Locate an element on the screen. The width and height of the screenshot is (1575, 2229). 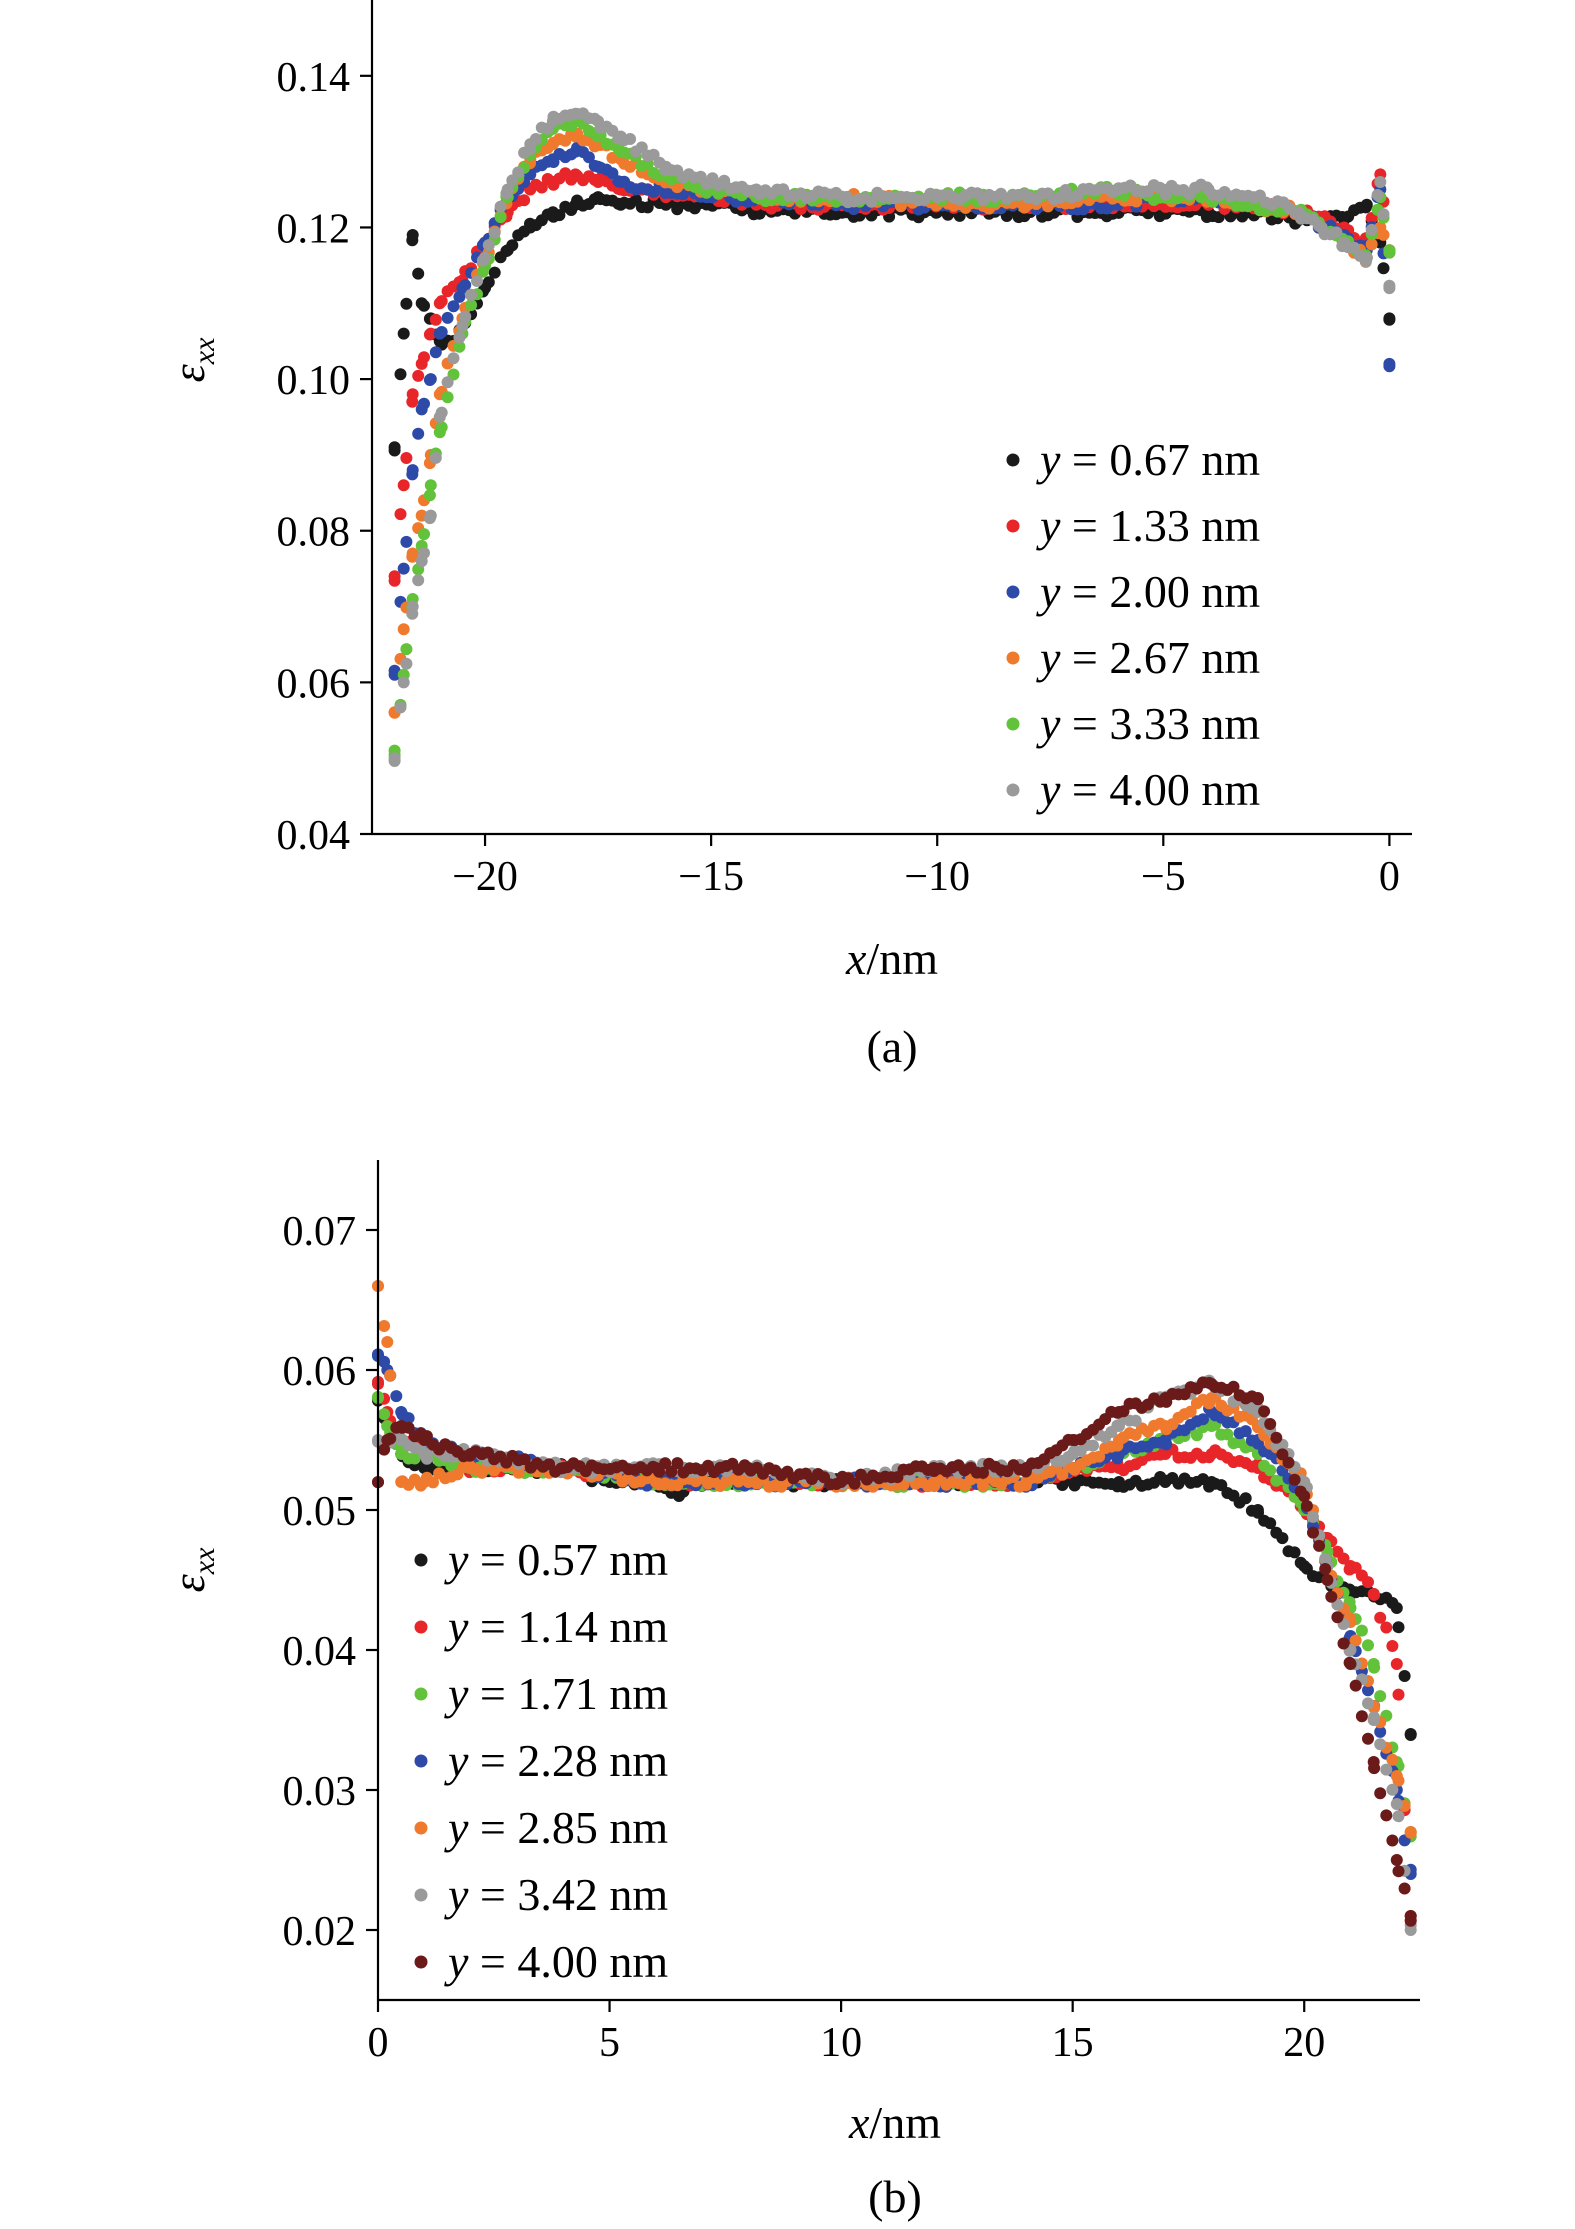
x-tick-label: 20 is located at coordinates (1304, 2043).